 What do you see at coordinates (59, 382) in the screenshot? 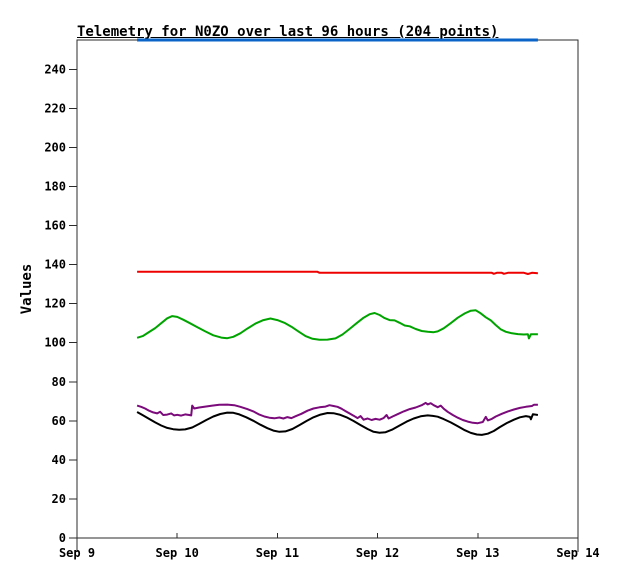
I see `y-tick-label: 80` at bounding box center [59, 382].